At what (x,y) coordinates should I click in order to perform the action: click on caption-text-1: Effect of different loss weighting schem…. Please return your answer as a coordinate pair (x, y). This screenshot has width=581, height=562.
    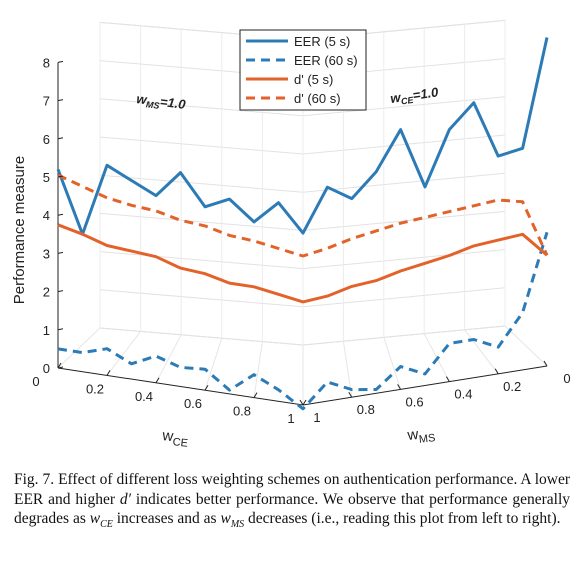
    Looking at the image, I should click on (292, 489).